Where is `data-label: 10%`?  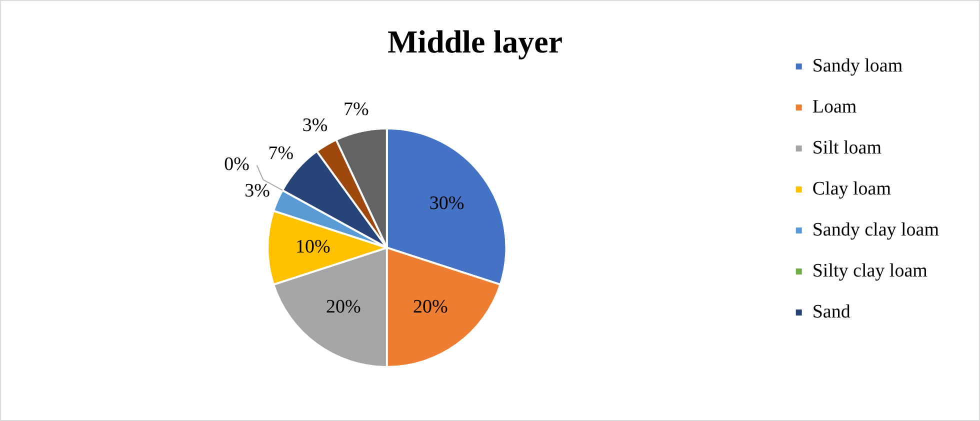 data-label: 10% is located at coordinates (313, 247).